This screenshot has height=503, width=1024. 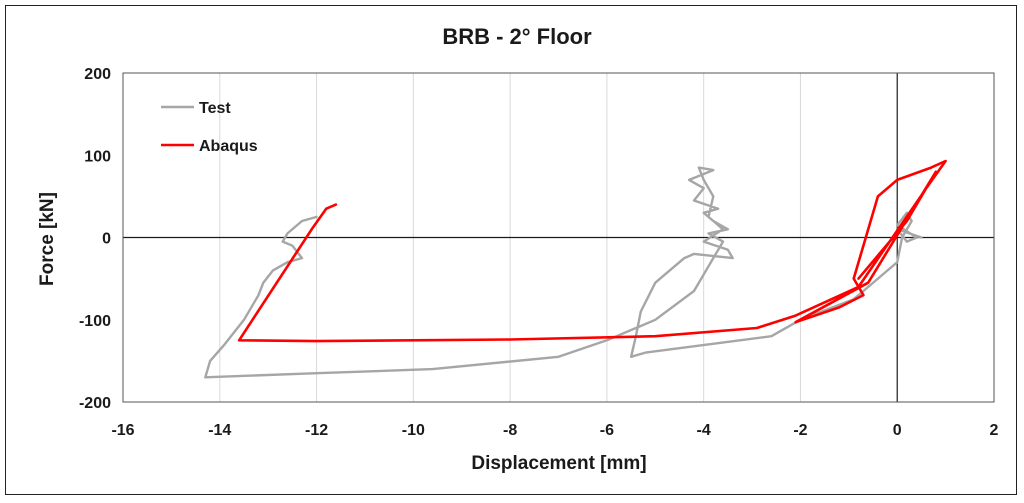 What do you see at coordinates (316, 430) in the screenshot?
I see `x-tick-label: -12` at bounding box center [316, 430].